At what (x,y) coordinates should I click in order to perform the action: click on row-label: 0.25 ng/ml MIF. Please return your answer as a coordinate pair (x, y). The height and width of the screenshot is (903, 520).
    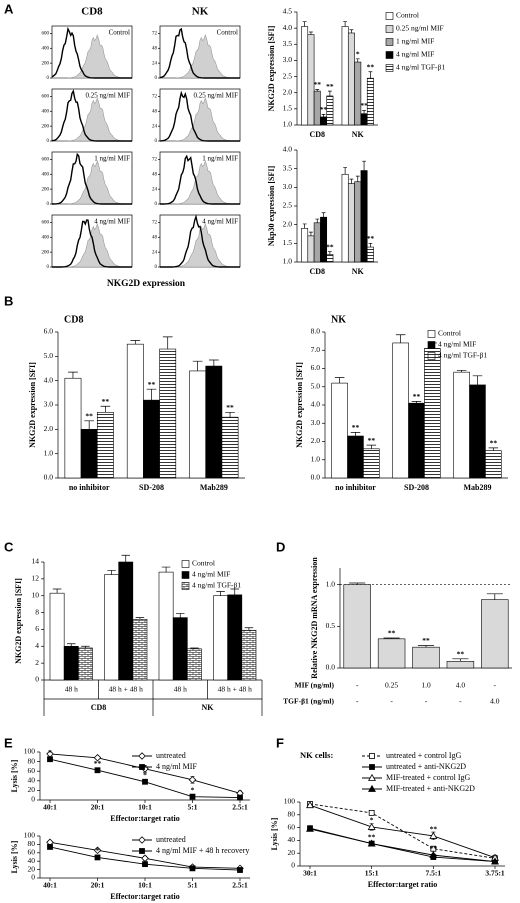
    Looking at the image, I should click on (107, 96).